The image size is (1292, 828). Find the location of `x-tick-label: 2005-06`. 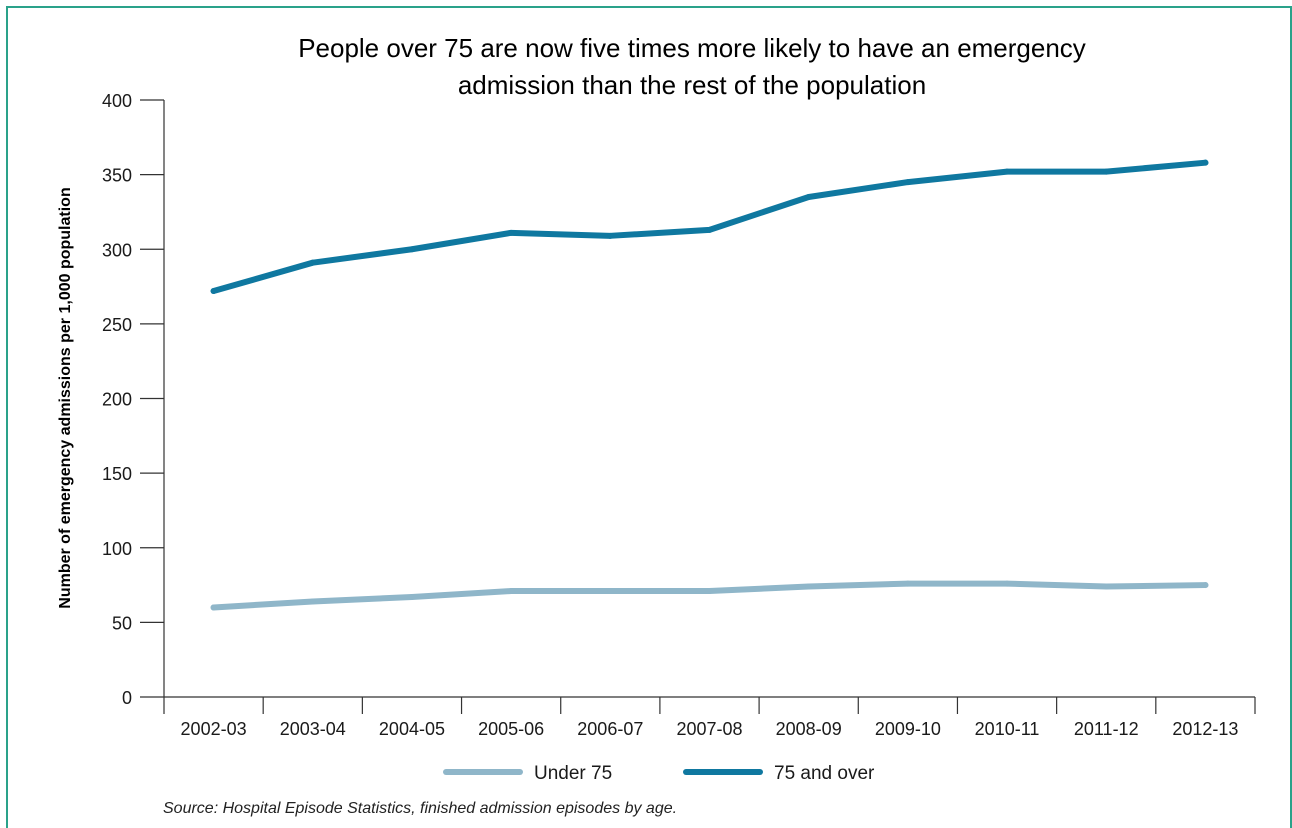

x-tick-label: 2005-06 is located at coordinates (511, 729).